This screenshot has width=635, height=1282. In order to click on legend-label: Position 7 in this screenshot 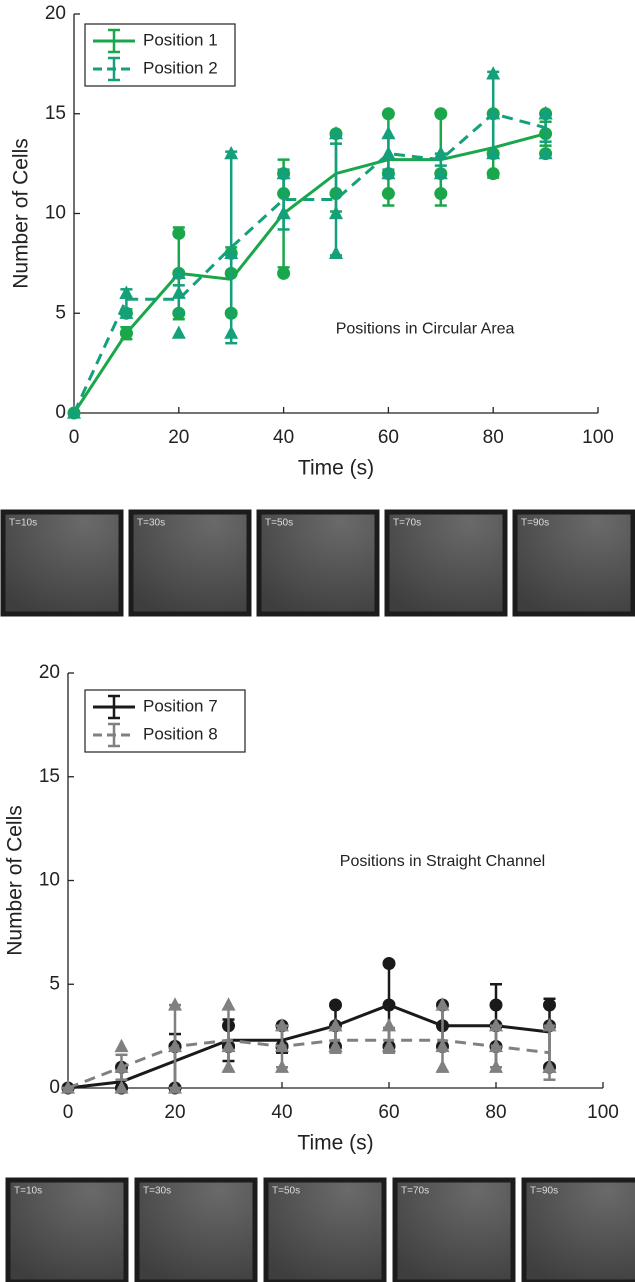, I will do `click(180, 705)`.